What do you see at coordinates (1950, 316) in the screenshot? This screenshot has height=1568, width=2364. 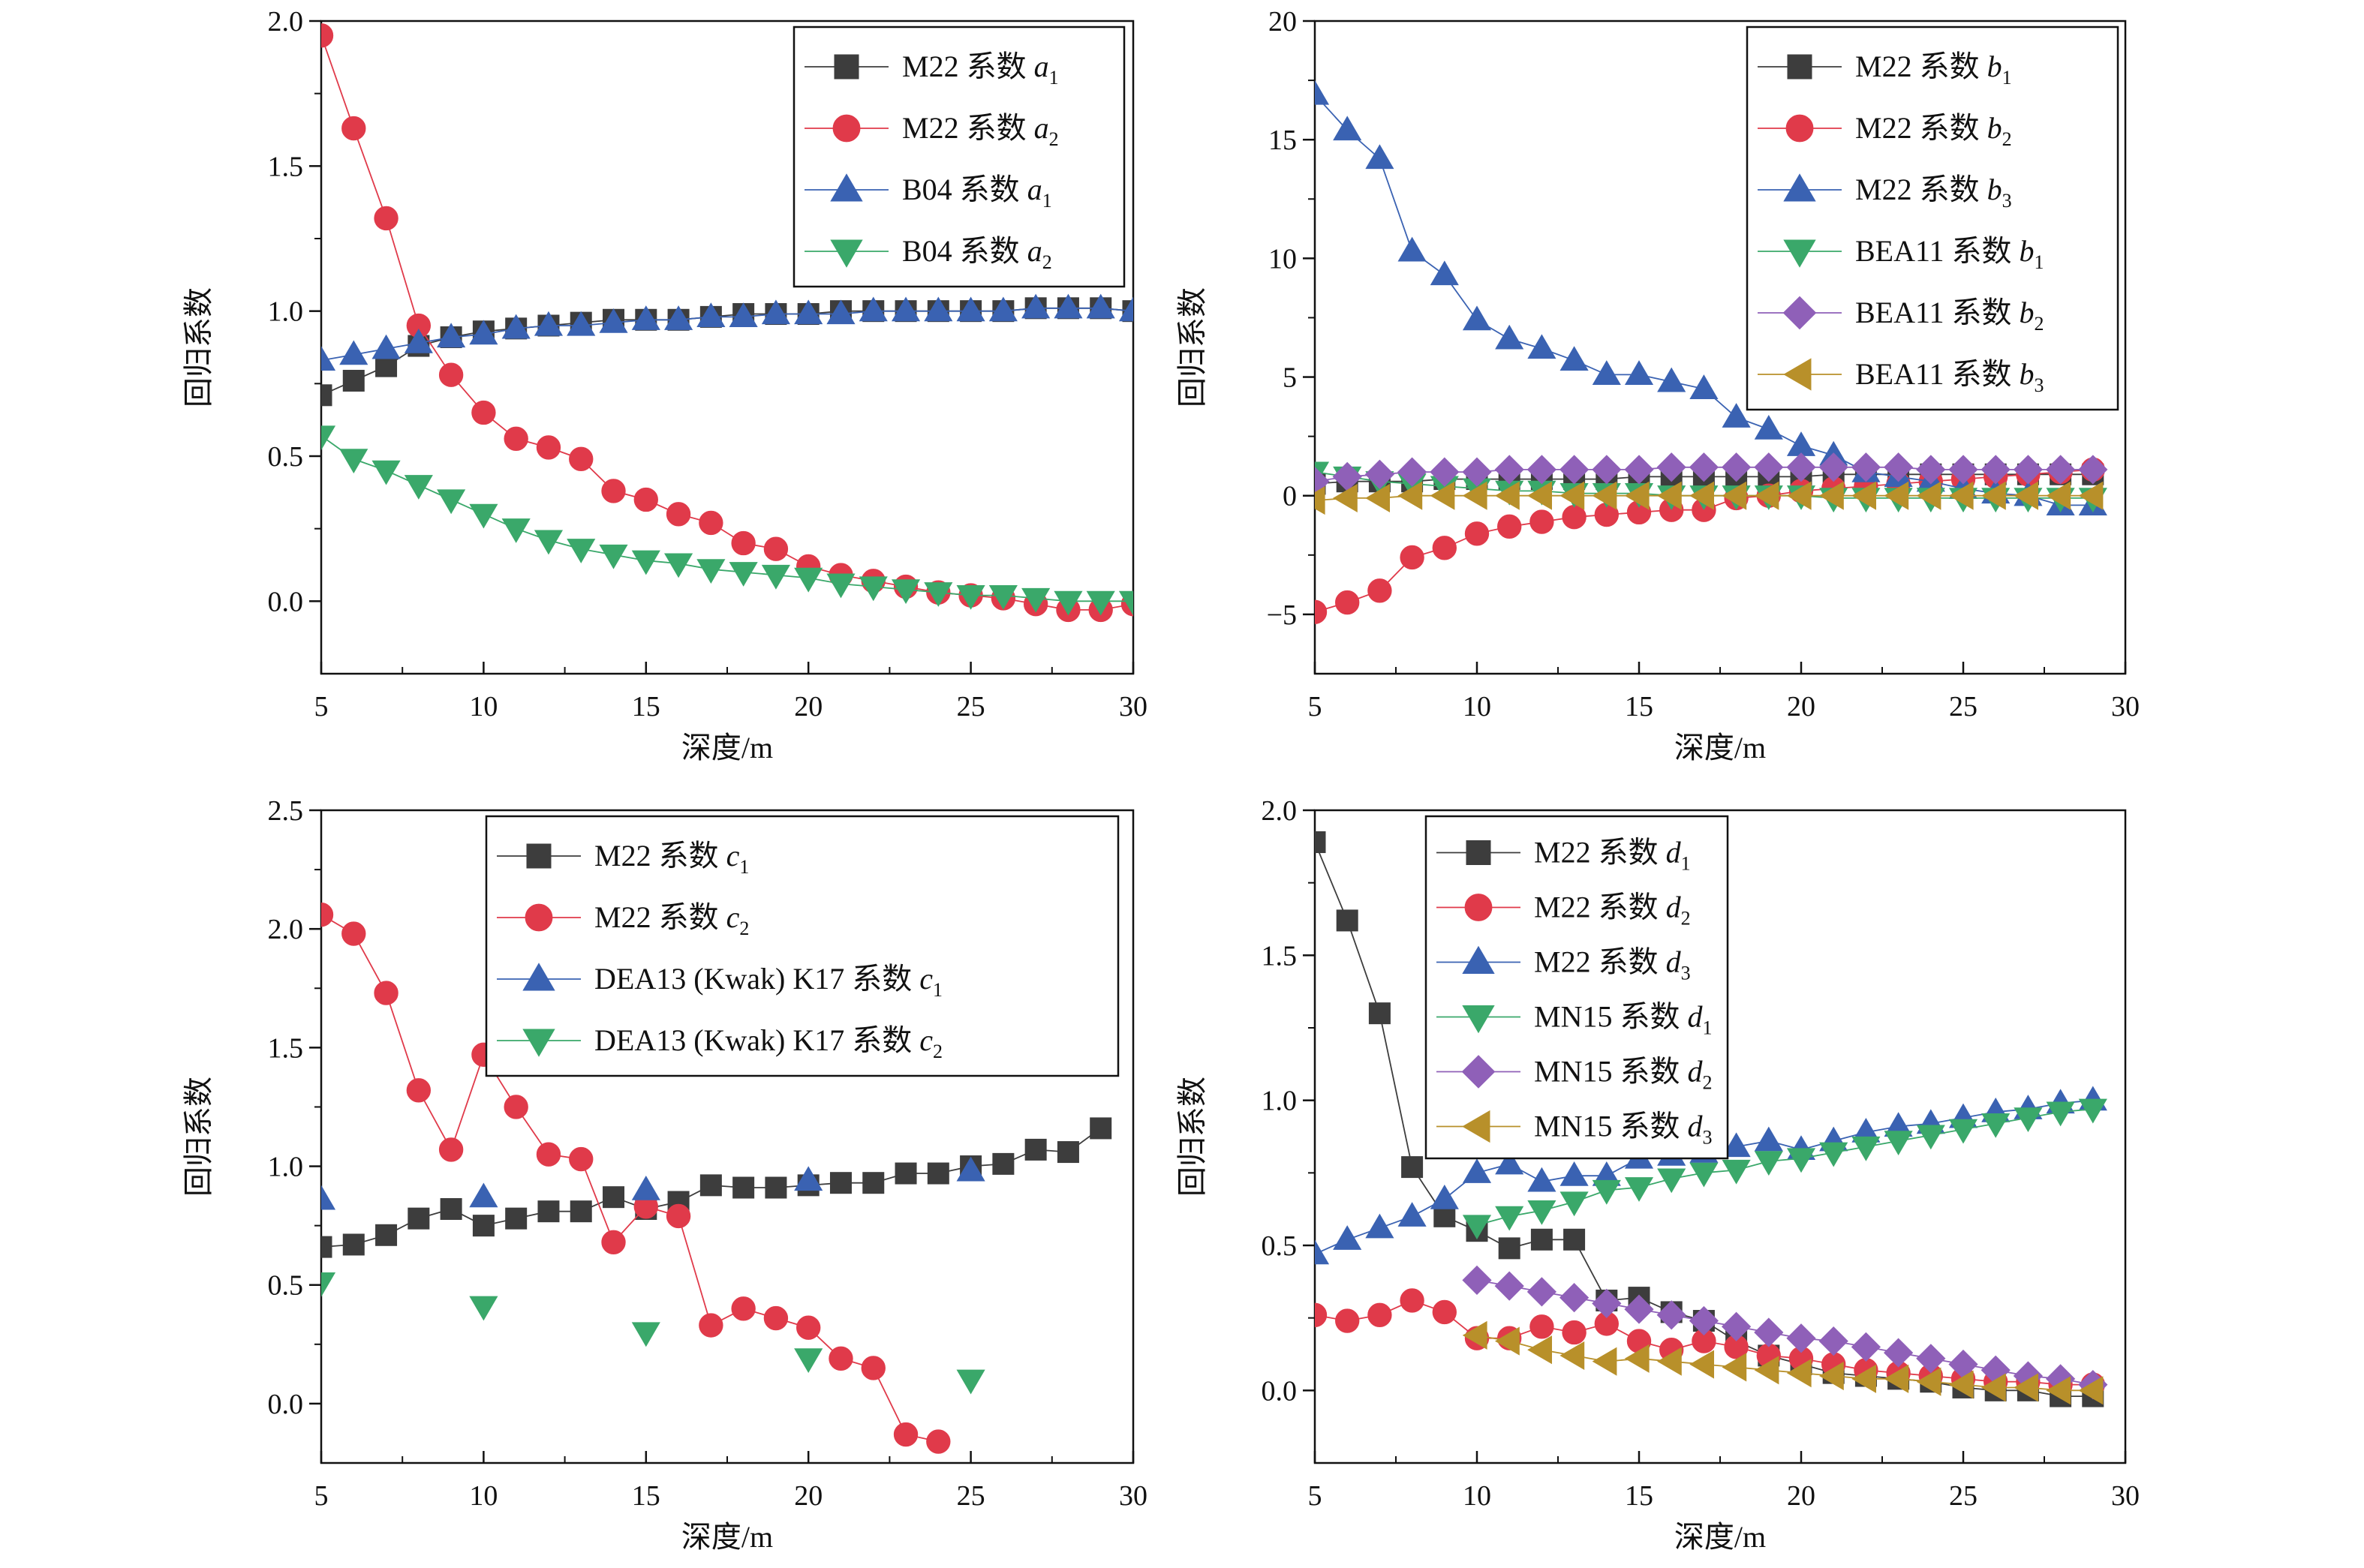 I see `legend-label: BEA11 系数 b2` at bounding box center [1950, 316].